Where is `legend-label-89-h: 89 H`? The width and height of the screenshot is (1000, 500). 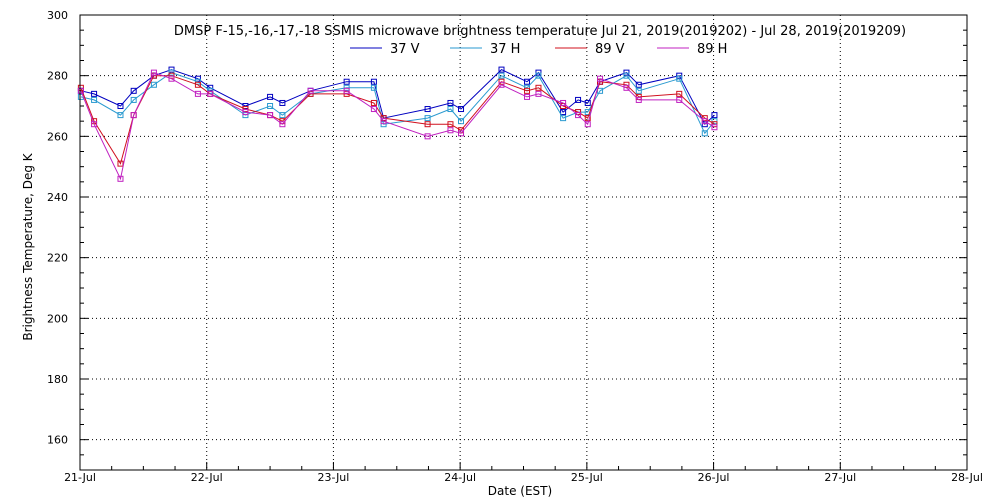
legend-label-89-h: 89 H is located at coordinates (712, 49).